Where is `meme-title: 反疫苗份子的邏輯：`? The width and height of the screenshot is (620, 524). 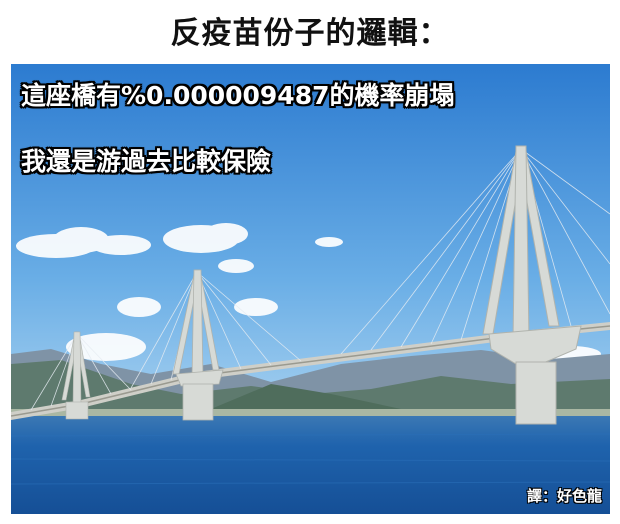 meme-title: 反疫苗份子的邏輯： is located at coordinates (310, 33).